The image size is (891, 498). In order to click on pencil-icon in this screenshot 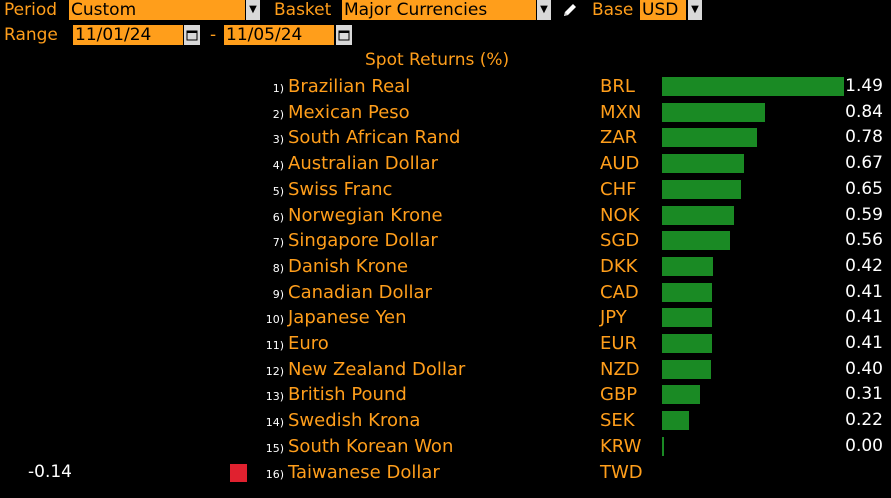, I will do `click(570, 10)`.